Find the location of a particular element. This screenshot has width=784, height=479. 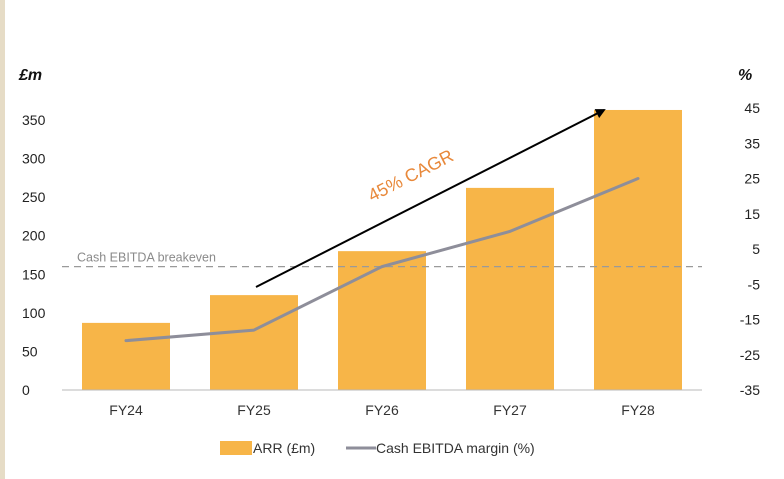

y-left-tick-100: 100 is located at coordinates (34, 313).